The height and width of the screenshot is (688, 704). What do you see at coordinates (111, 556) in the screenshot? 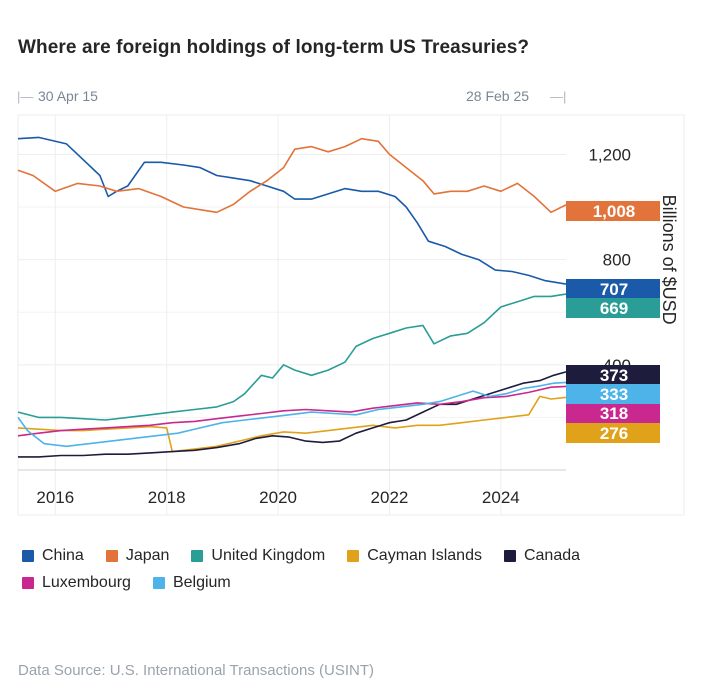
I see `legend-swatch-japan` at bounding box center [111, 556].